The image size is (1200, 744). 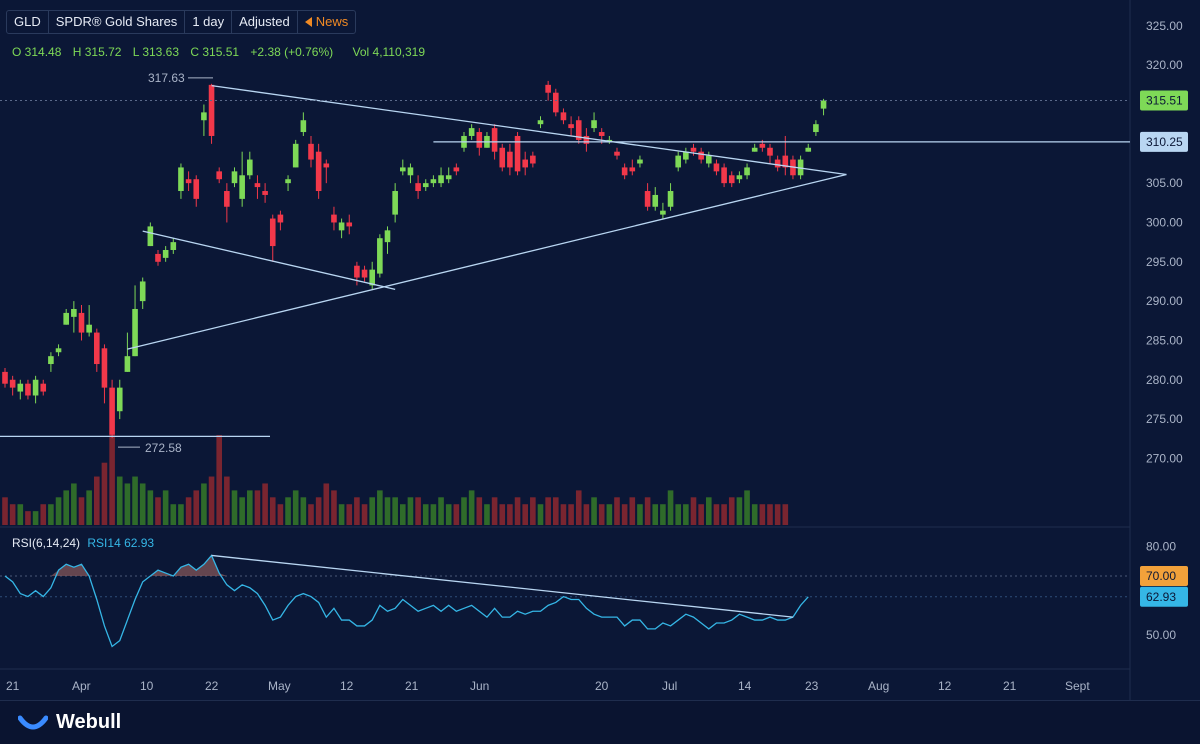 I want to click on speaker-icon, so click(x=308, y=22).